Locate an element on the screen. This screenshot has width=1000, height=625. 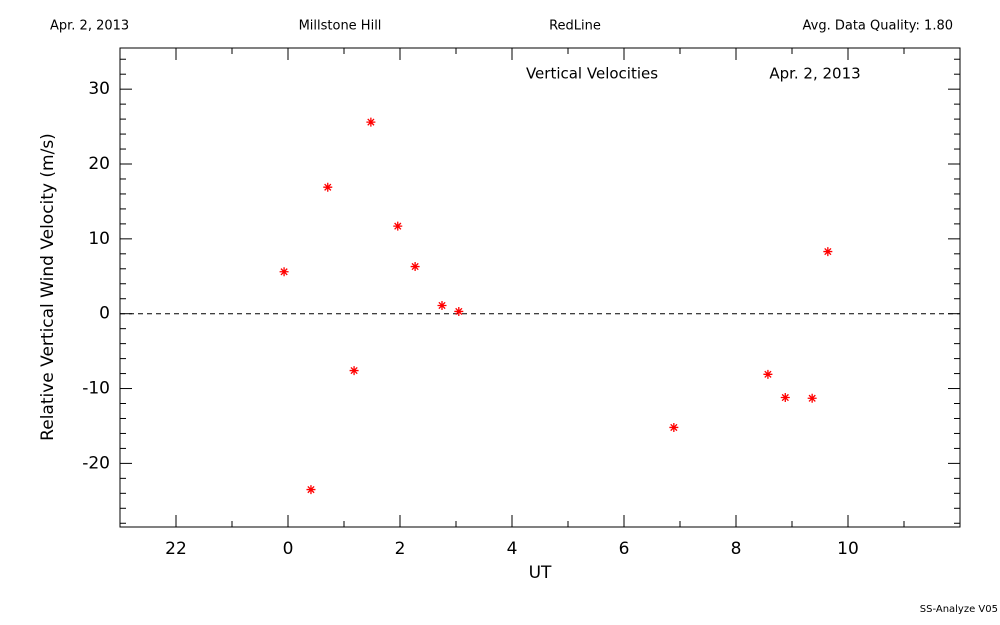
y-tick-label: 0 is located at coordinates (104, 314).